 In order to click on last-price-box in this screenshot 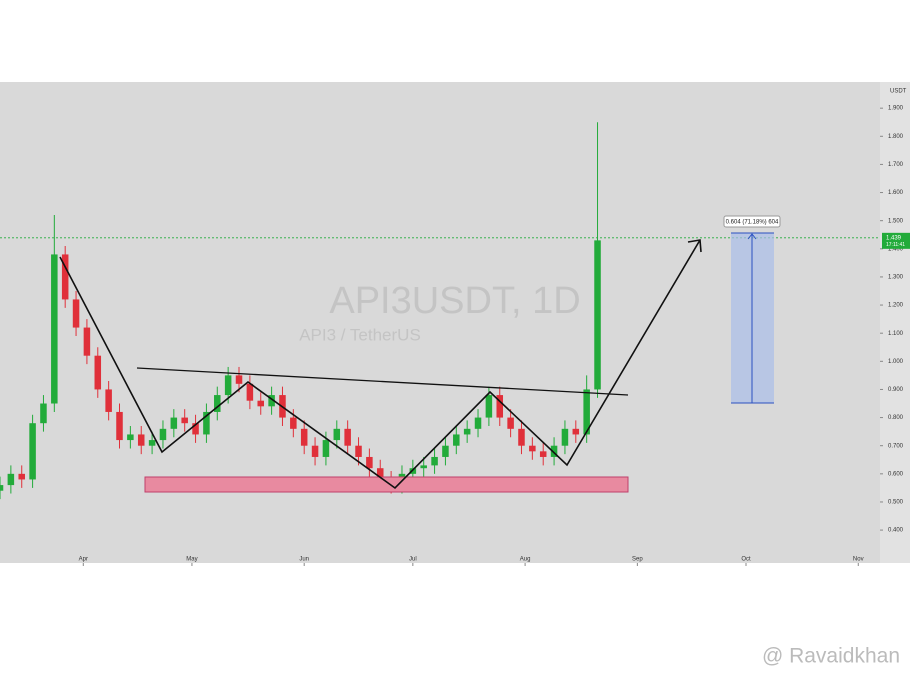, I will do `click(896, 240)`.